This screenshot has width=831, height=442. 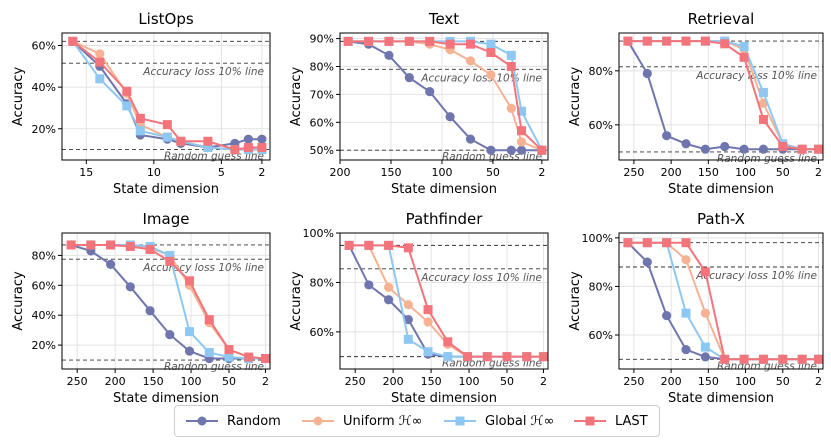 What do you see at coordinates (254, 421) in the screenshot?
I see `legend-label-random: Random` at bounding box center [254, 421].